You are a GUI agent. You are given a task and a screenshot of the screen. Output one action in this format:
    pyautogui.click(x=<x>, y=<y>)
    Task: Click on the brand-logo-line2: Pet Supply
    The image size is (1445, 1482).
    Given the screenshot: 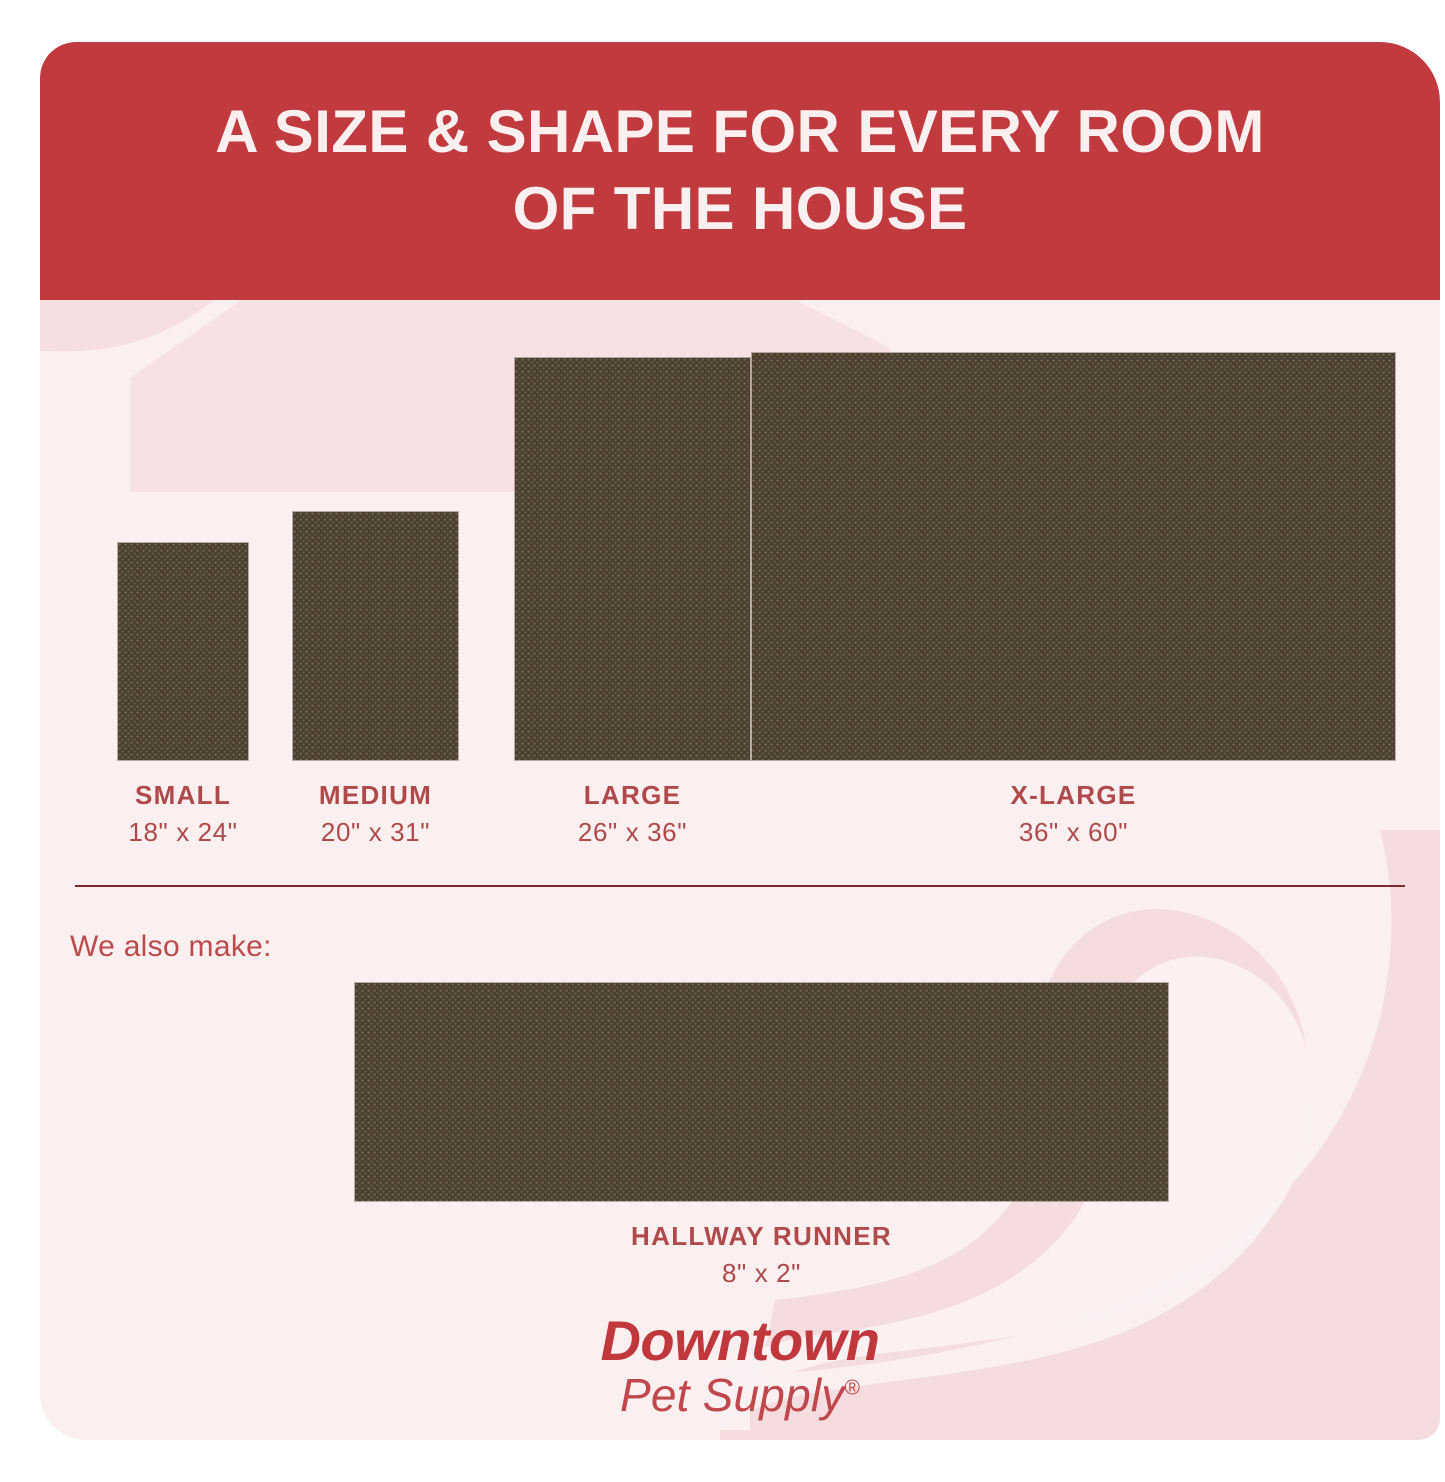 What is the action you would take?
    pyautogui.click(x=732, y=1395)
    